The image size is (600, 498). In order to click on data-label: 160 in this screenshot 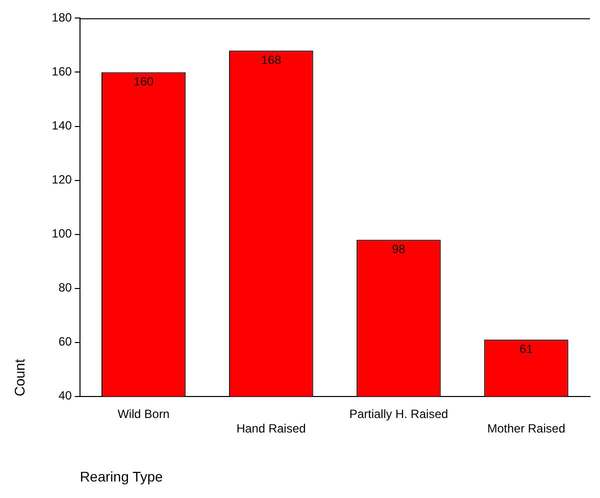, I will do `click(144, 81)`.